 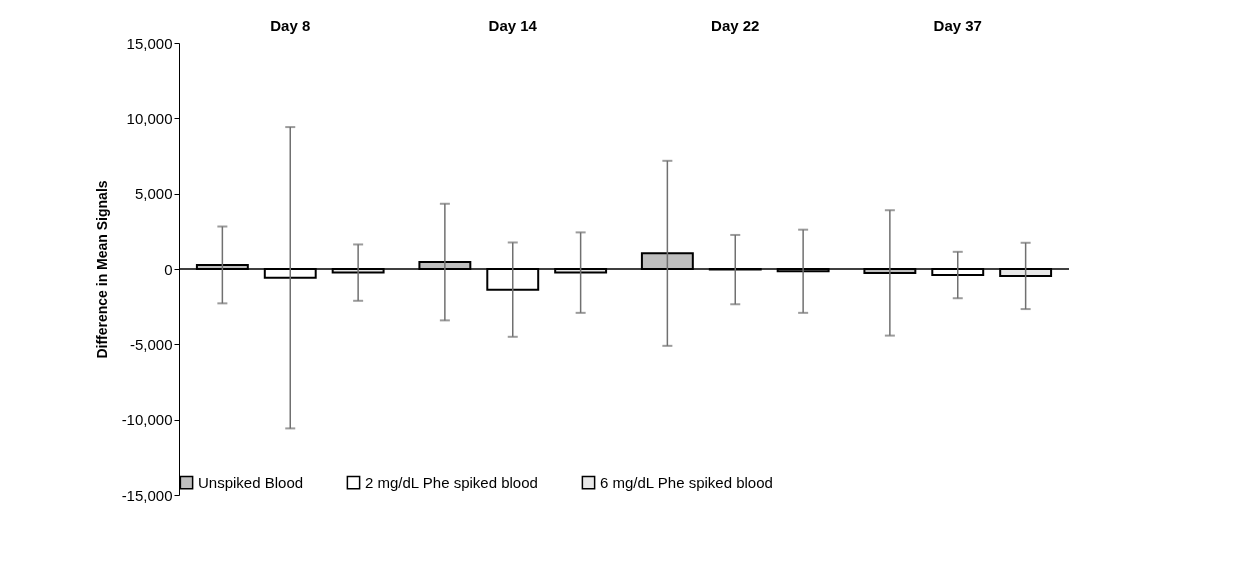 What do you see at coordinates (513, 25) in the screenshot?
I see `x-tick-label: Day 14` at bounding box center [513, 25].